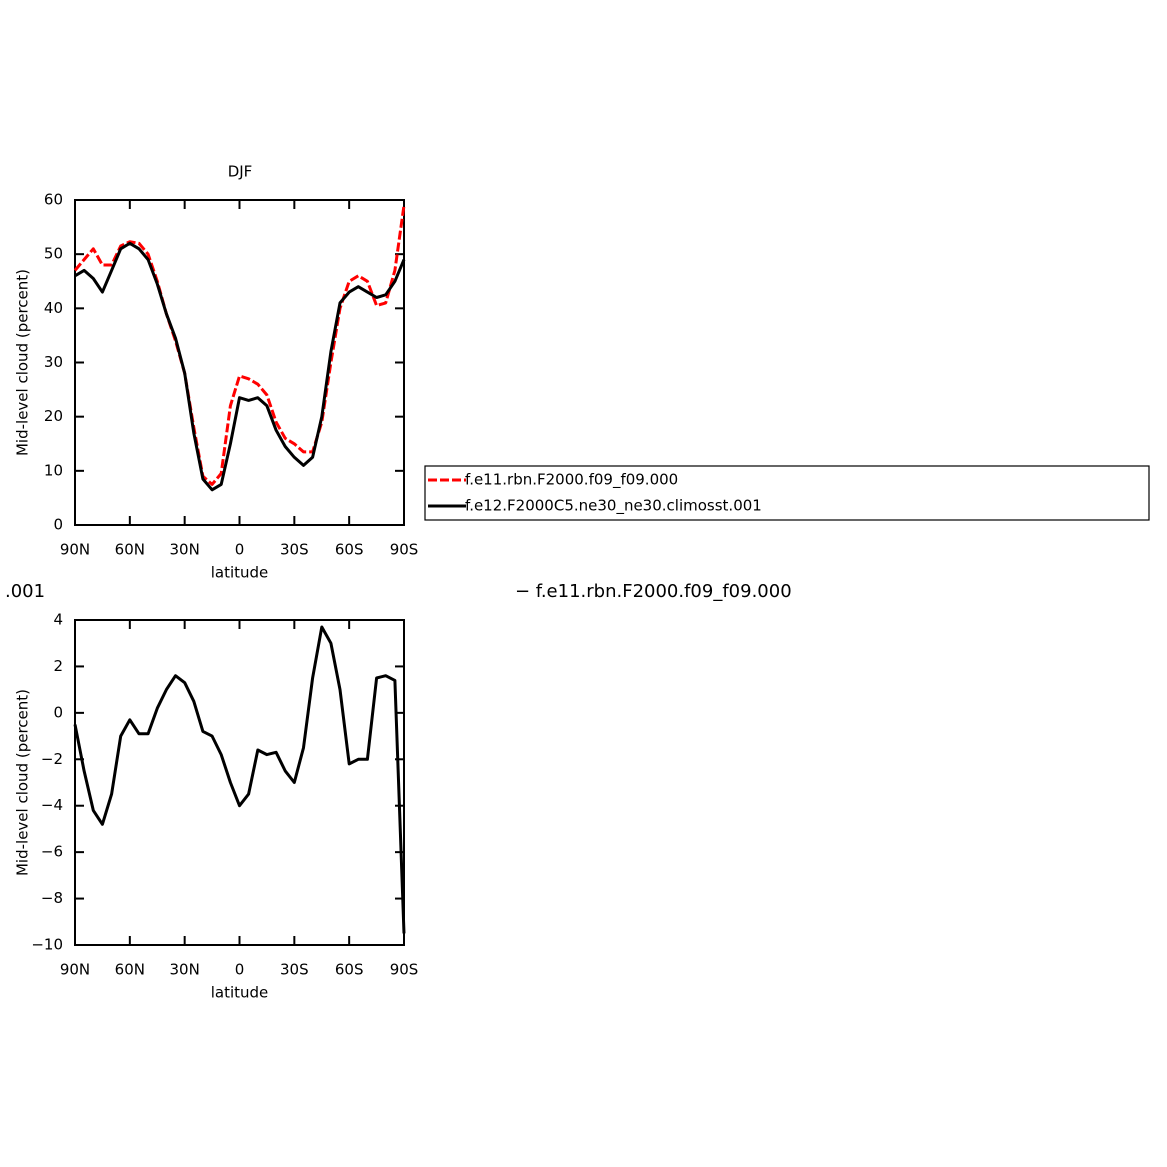 This screenshot has height=1167, width=1167. Describe the element at coordinates (52, 852) in the screenshot. I see `y-tick-label: −6` at that location.